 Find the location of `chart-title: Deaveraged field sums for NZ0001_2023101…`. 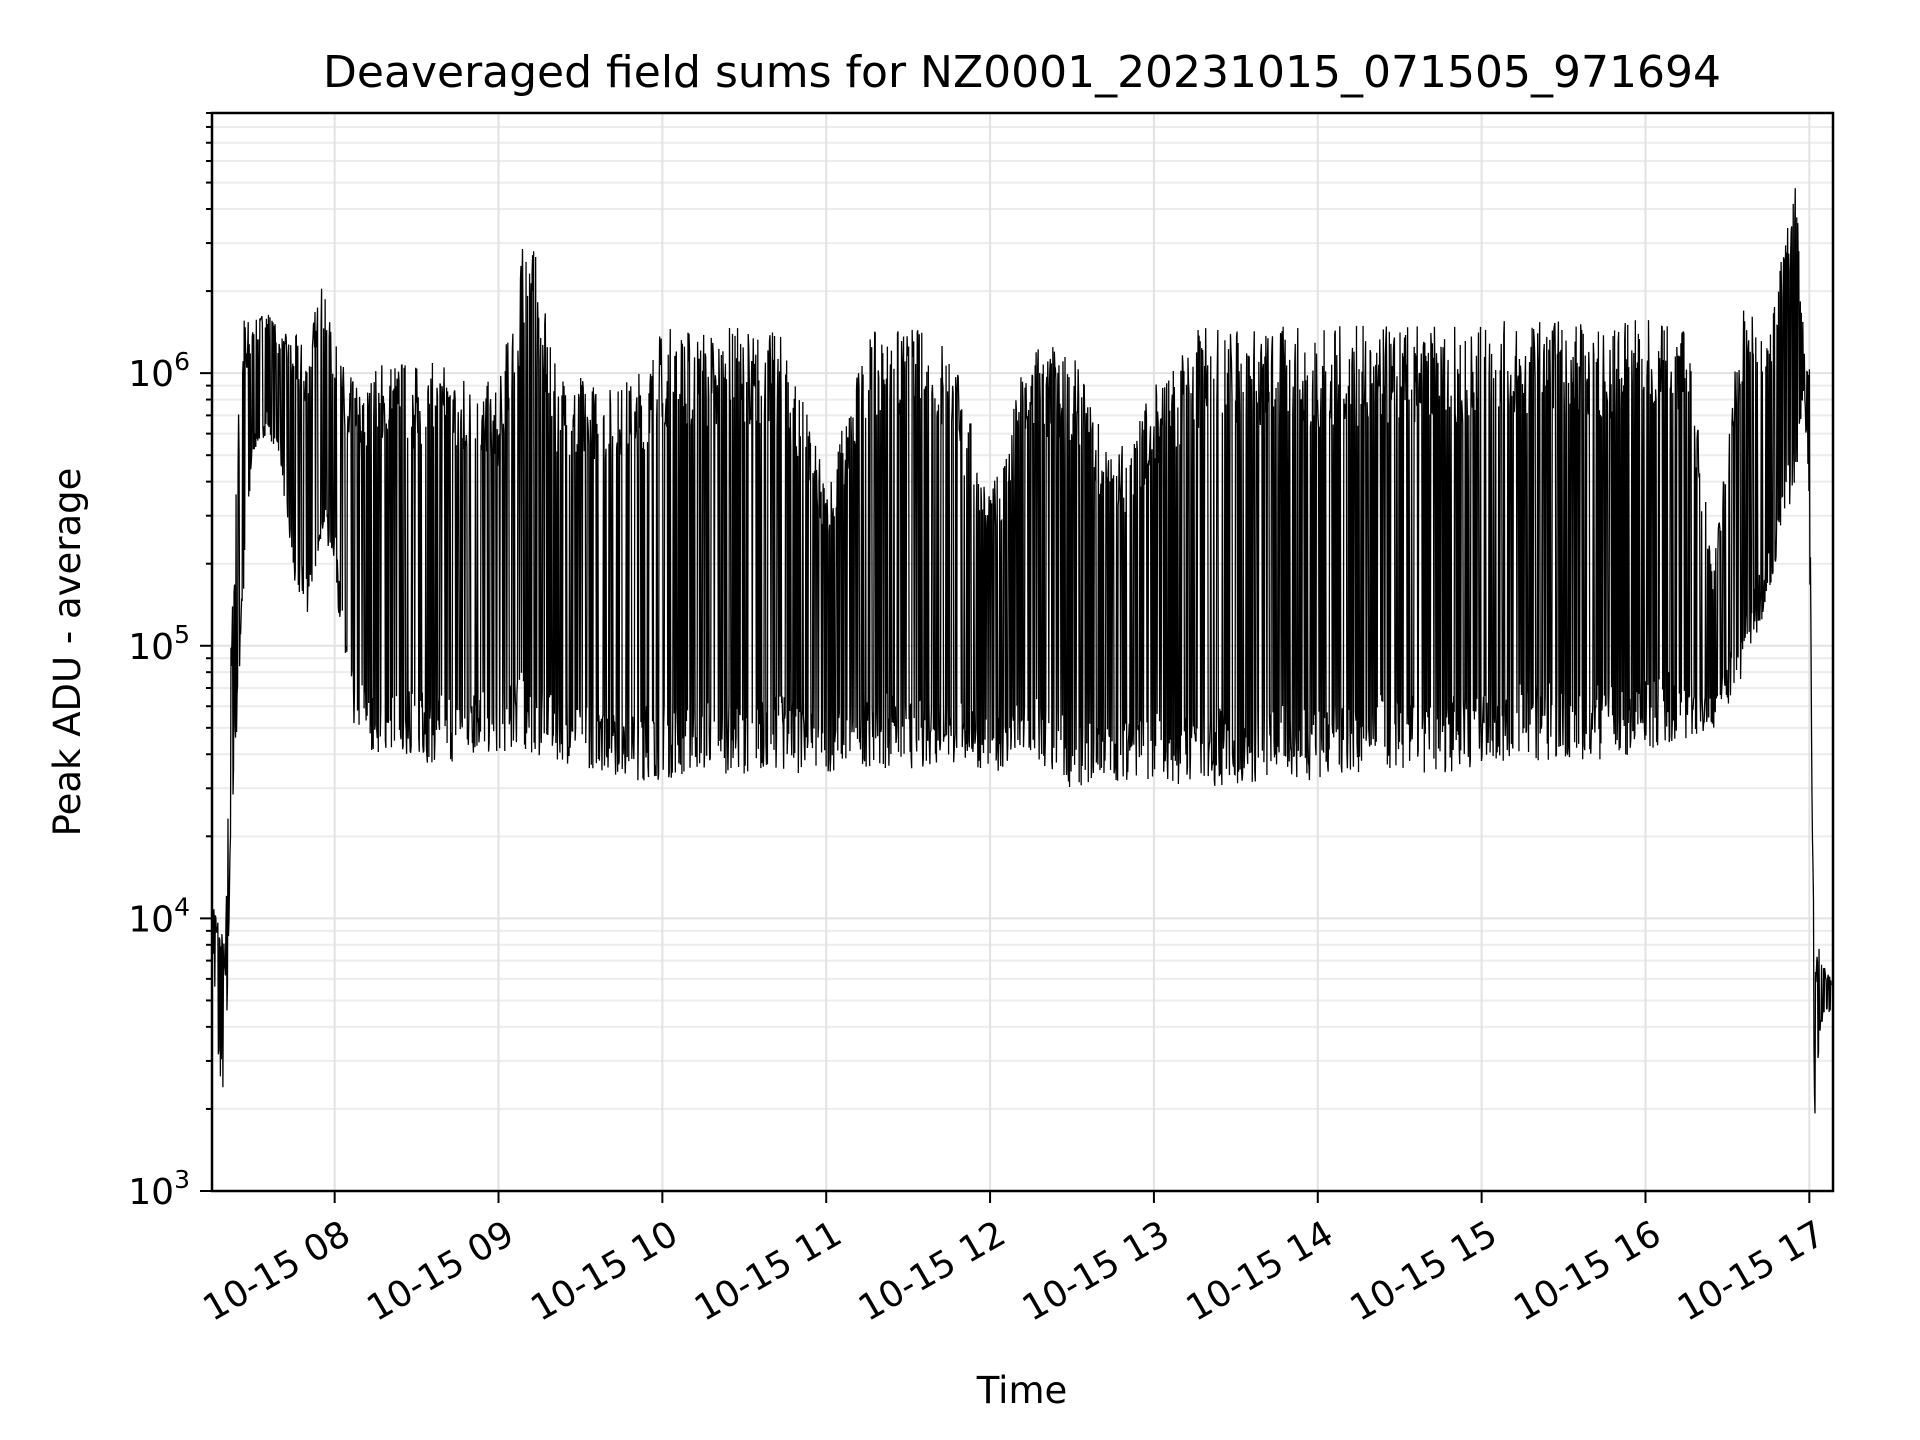

chart-title: Deaveraged field sums for NZ0001_2023101… is located at coordinates (1022, 72).